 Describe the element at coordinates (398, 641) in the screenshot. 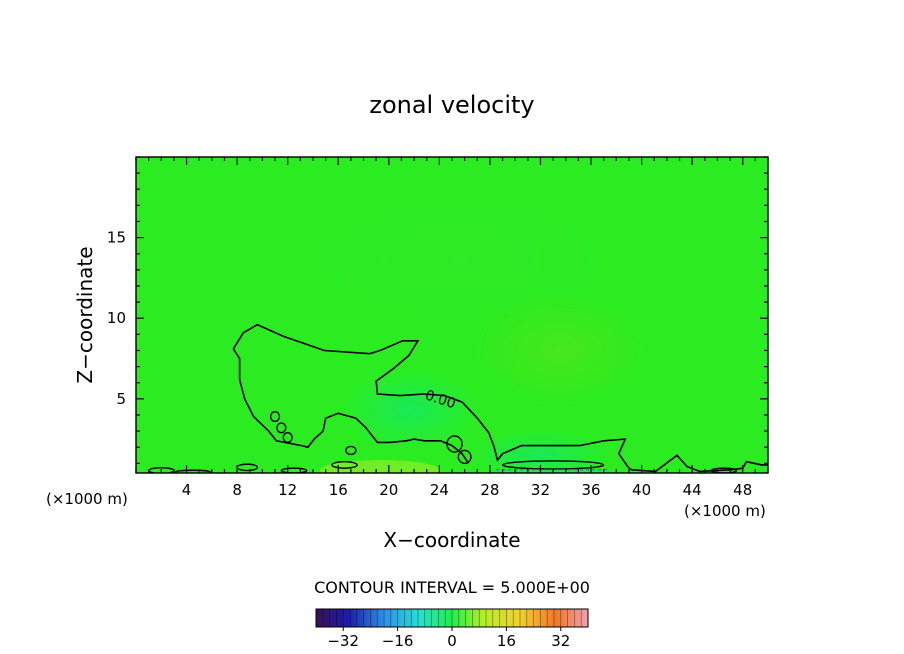

I see `colorbar-tick-label: −16` at that location.